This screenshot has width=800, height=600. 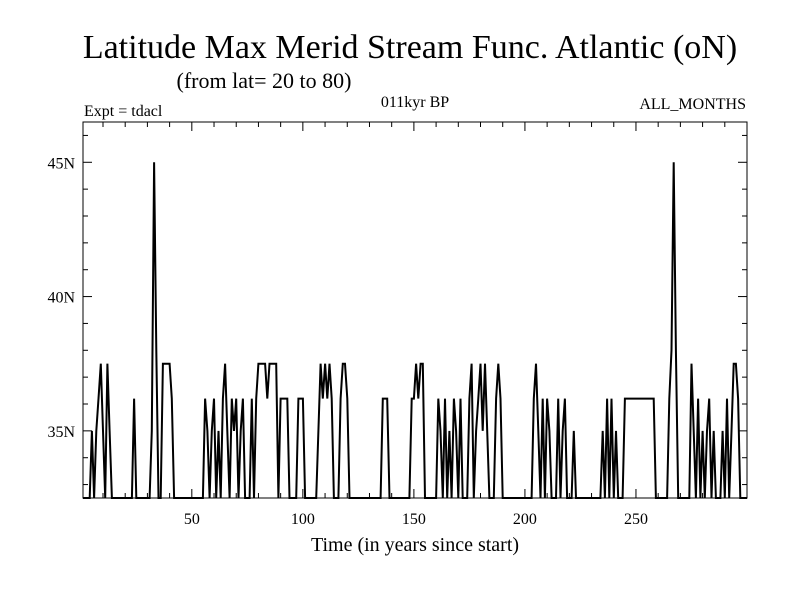 What do you see at coordinates (303, 519) in the screenshot?
I see `x-tick-label: 100` at bounding box center [303, 519].